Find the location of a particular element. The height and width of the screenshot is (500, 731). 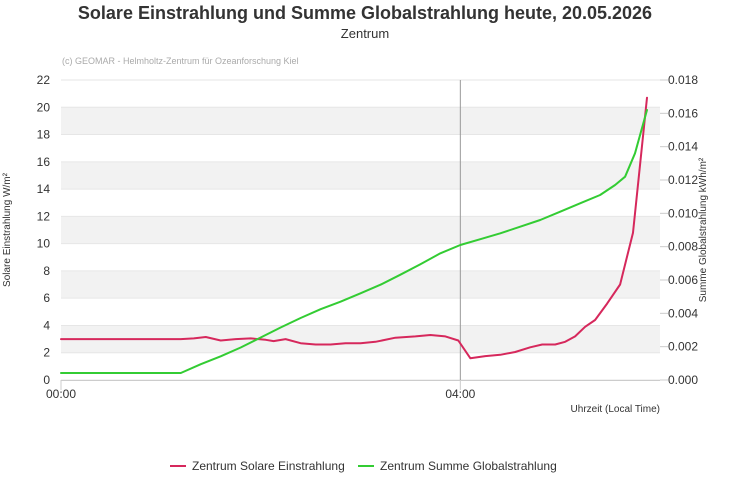

y-right-tick-label: 0.006 is located at coordinates (683, 280).